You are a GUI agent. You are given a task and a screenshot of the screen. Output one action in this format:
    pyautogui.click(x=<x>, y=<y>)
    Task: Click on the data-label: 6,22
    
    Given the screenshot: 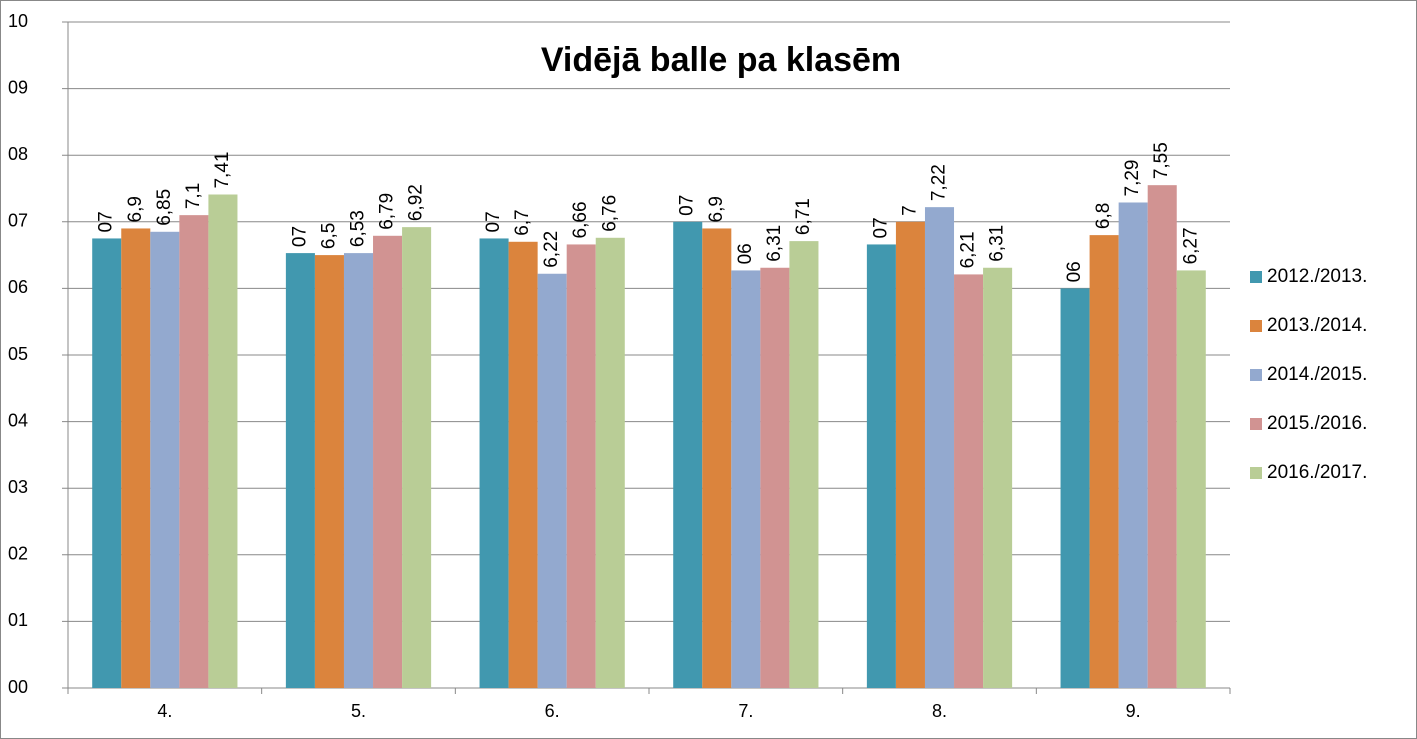 What is the action you would take?
    pyautogui.click(x=551, y=249)
    